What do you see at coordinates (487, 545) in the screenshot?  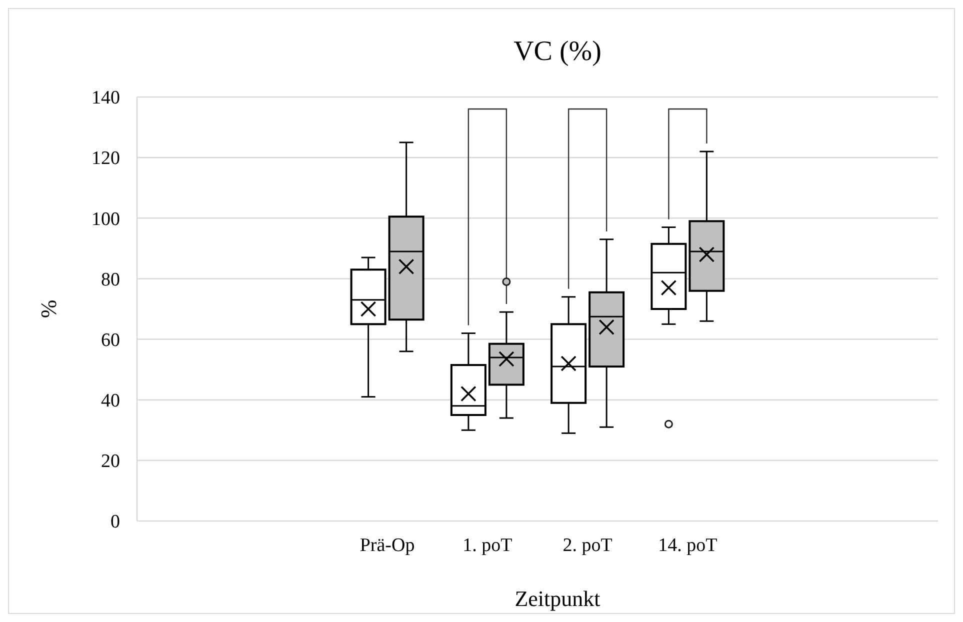 I see `x-tick-label: 1. poT` at bounding box center [487, 545].